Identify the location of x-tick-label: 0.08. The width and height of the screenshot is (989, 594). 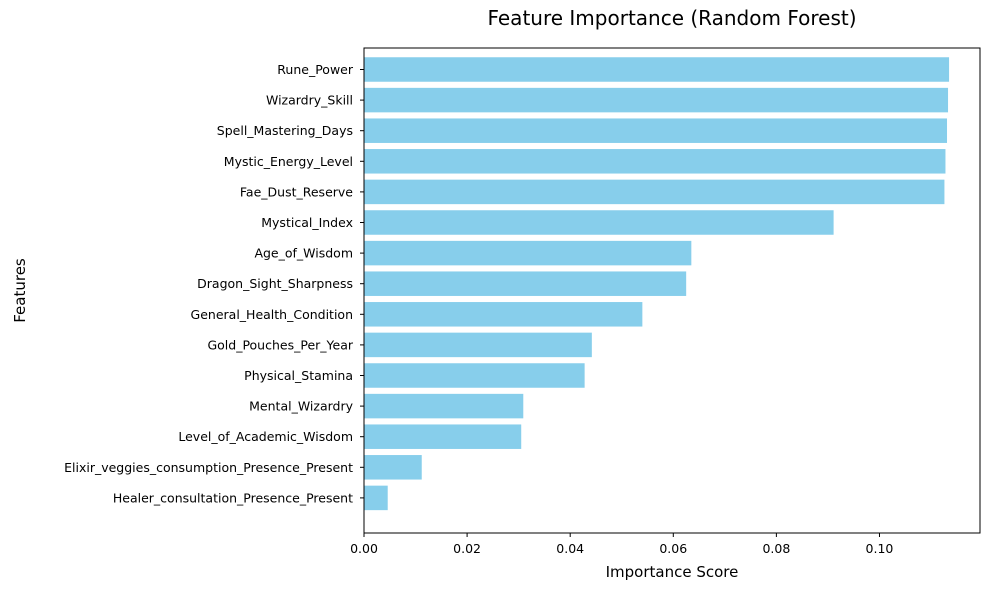
(776, 548).